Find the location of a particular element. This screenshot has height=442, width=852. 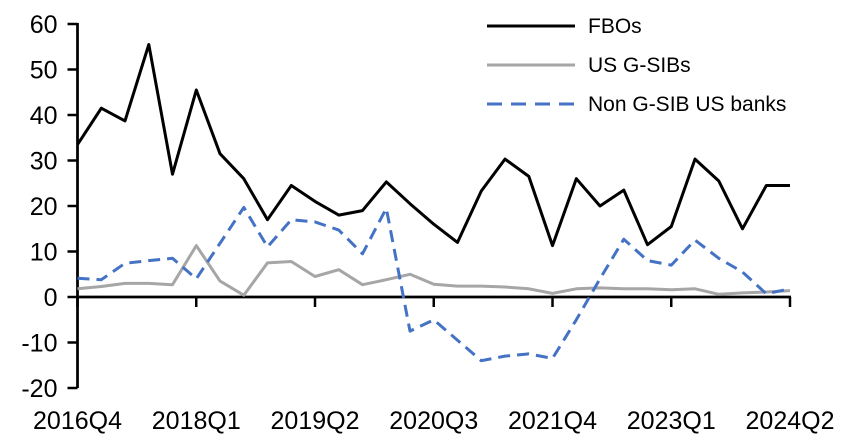

x-tick-label-2018Q1: 2018Q1 is located at coordinates (196, 421).